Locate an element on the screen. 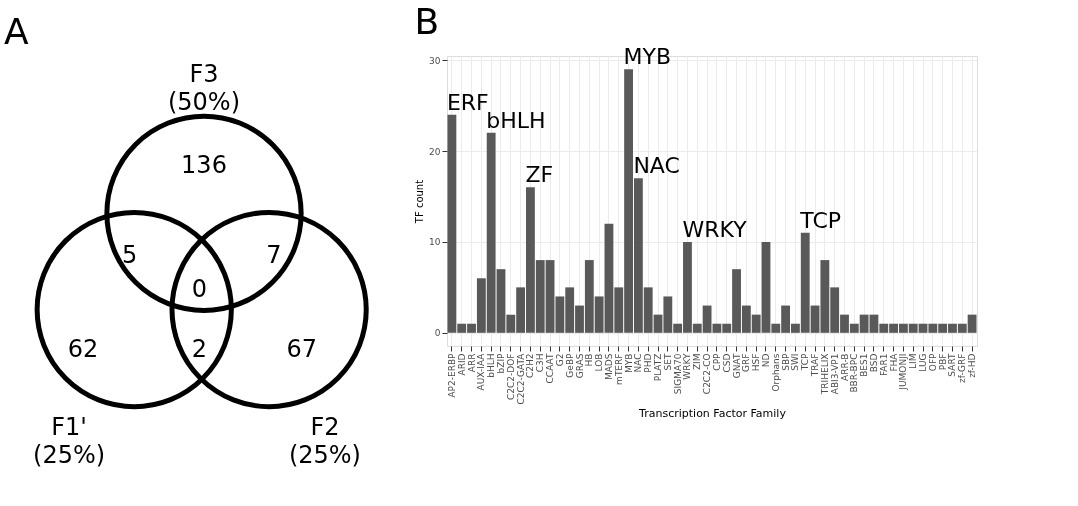  annotation: TCP is located at coordinates (820, 220).